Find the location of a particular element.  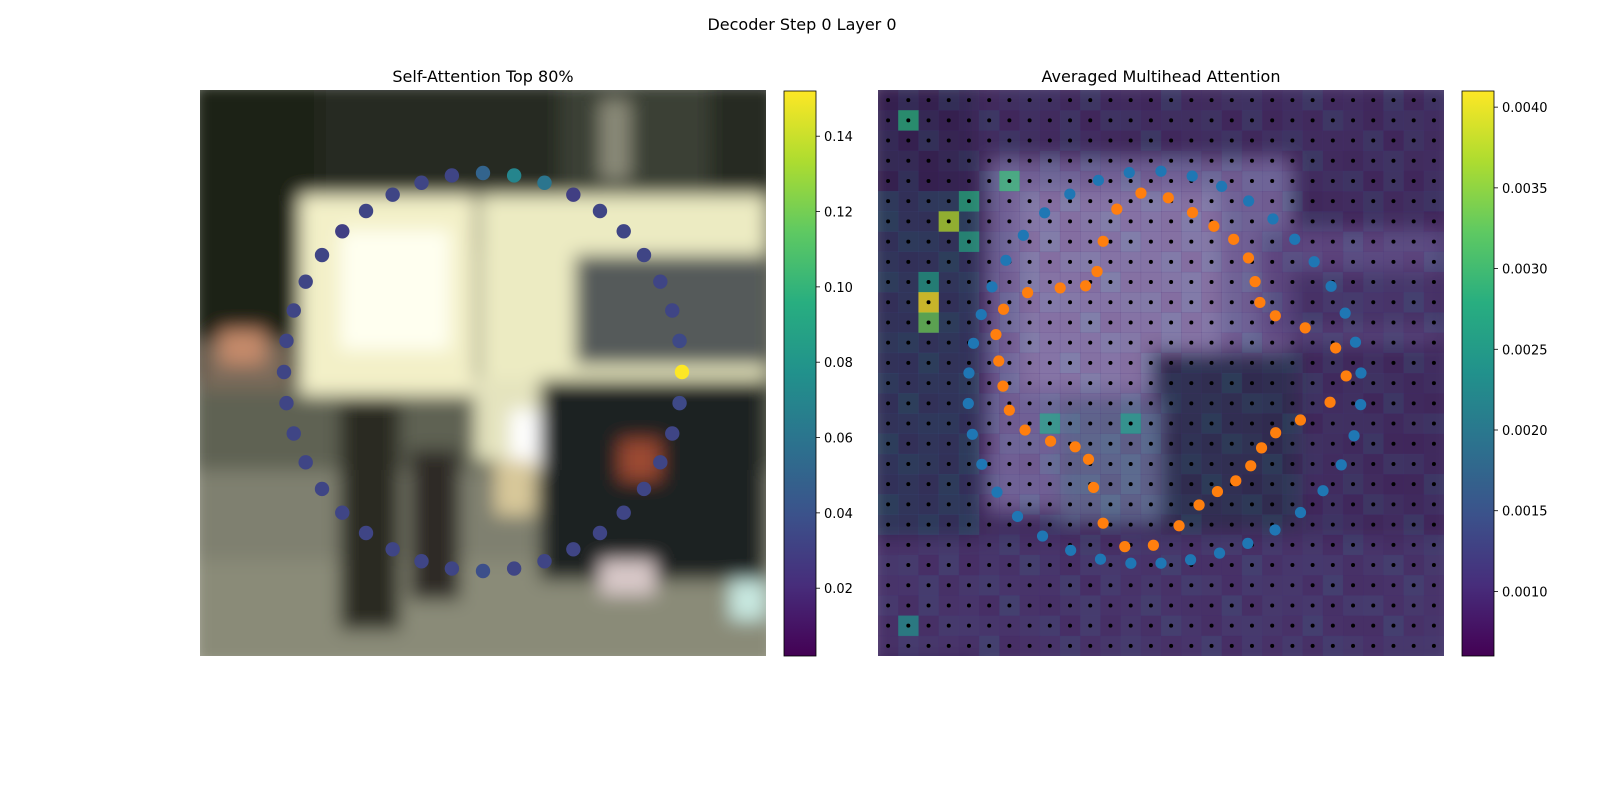

reference-points is located at coordinates (1164, 367).